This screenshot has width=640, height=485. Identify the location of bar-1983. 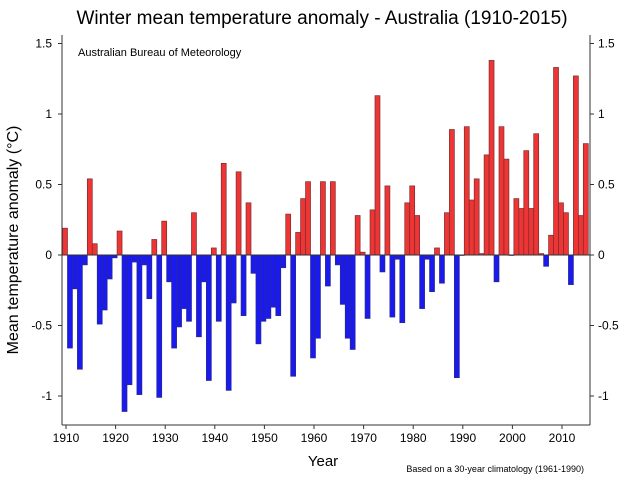
(427, 257).